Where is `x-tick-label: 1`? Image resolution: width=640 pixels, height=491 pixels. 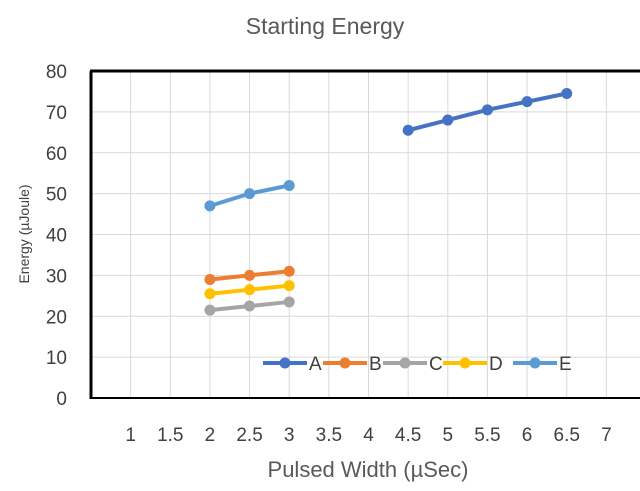
x-tick-label: 1 is located at coordinates (130, 435).